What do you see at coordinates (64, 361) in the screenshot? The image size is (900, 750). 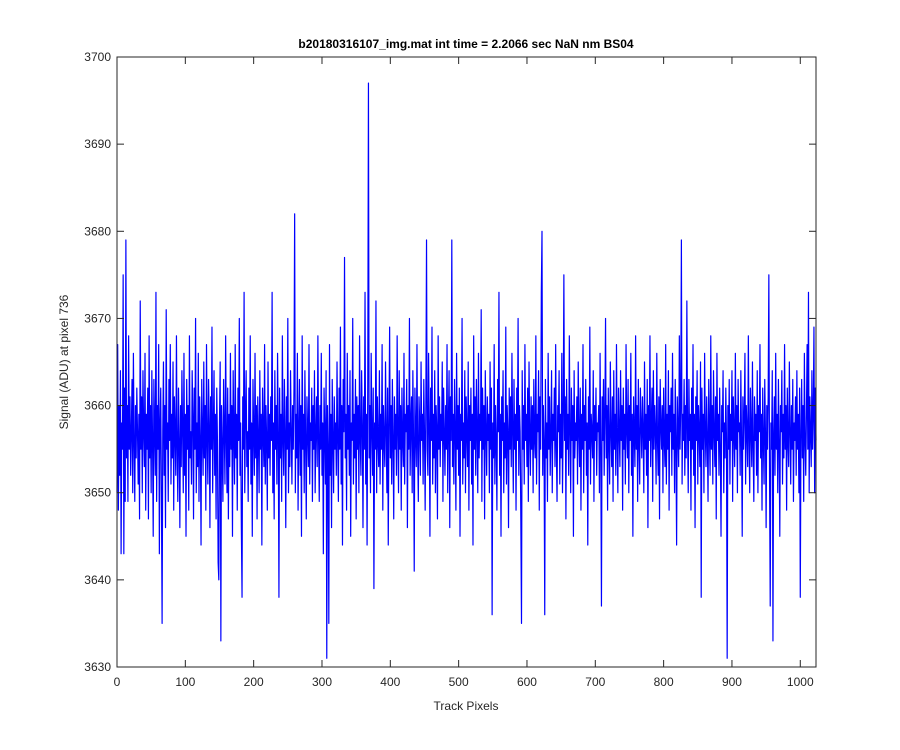 I see `y-axis-label: Signal (ADU) at pixel 736` at bounding box center [64, 361].